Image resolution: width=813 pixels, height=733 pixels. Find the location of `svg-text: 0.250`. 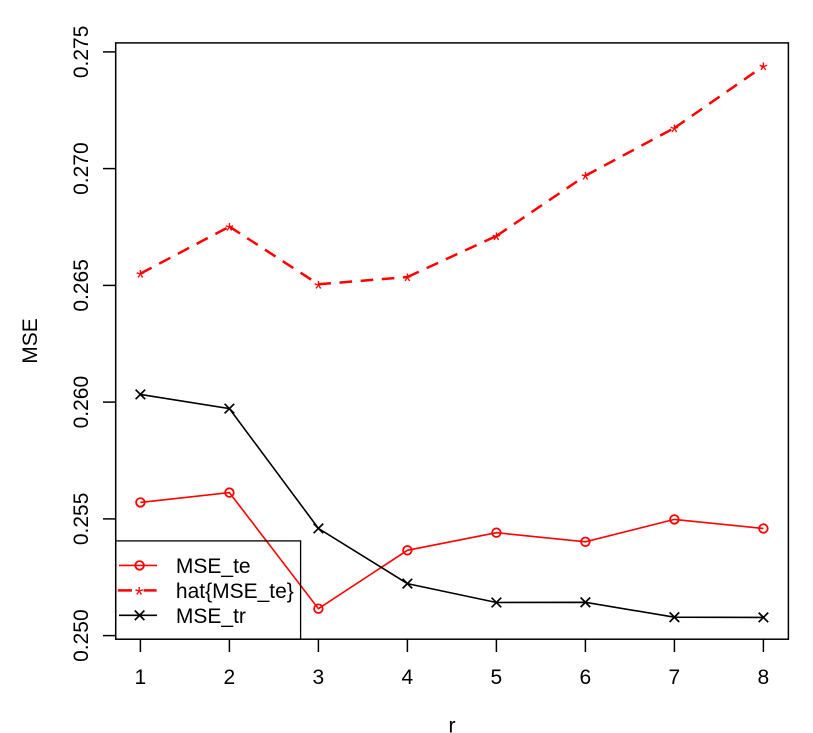

svg-text: 0.250 is located at coordinates (81, 635).